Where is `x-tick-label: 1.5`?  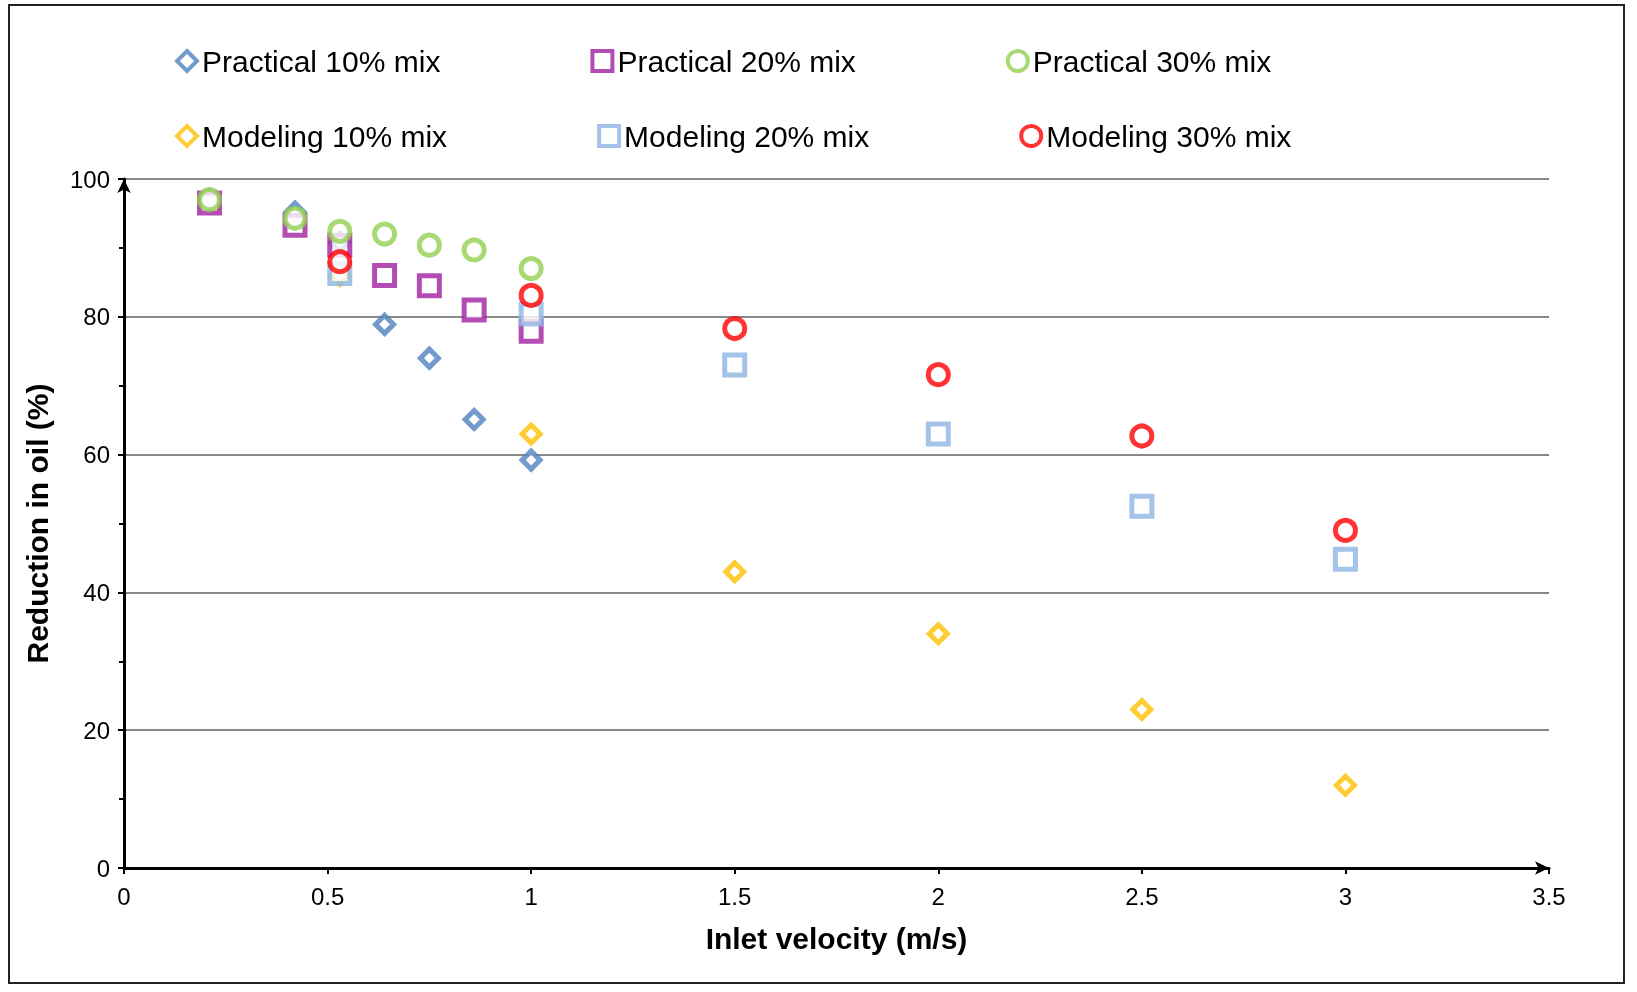 x-tick-label: 1.5 is located at coordinates (735, 896).